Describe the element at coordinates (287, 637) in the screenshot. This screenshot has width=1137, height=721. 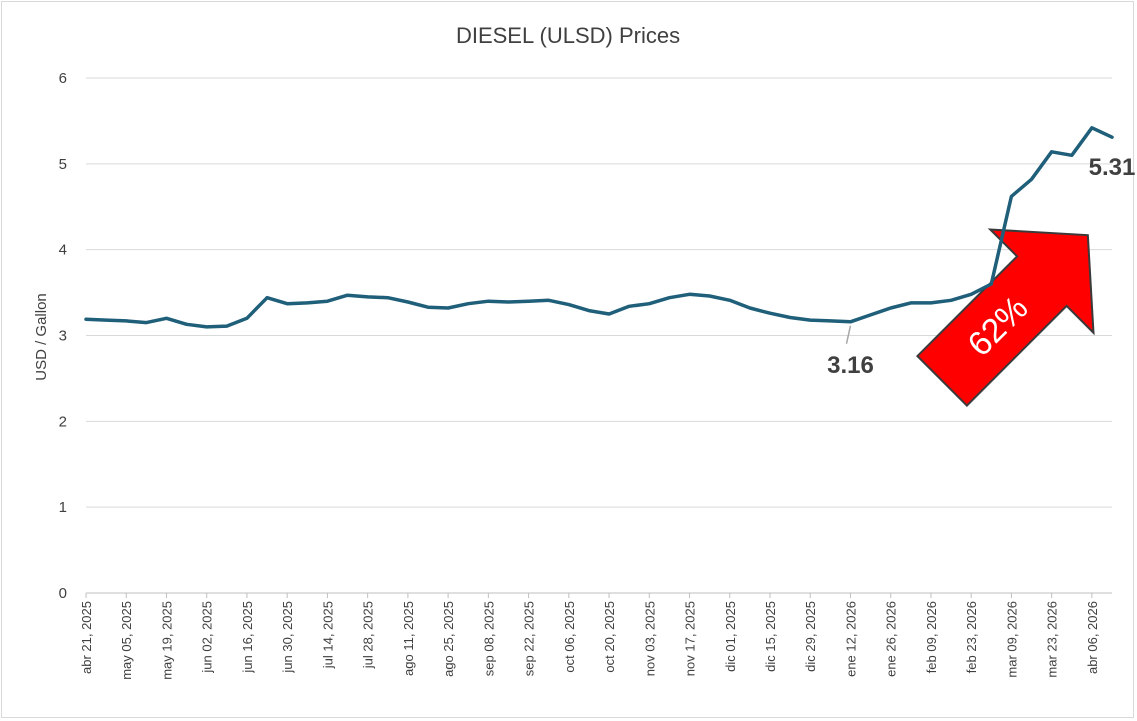
I see `x-tick-label: jun 30, 2025` at that location.